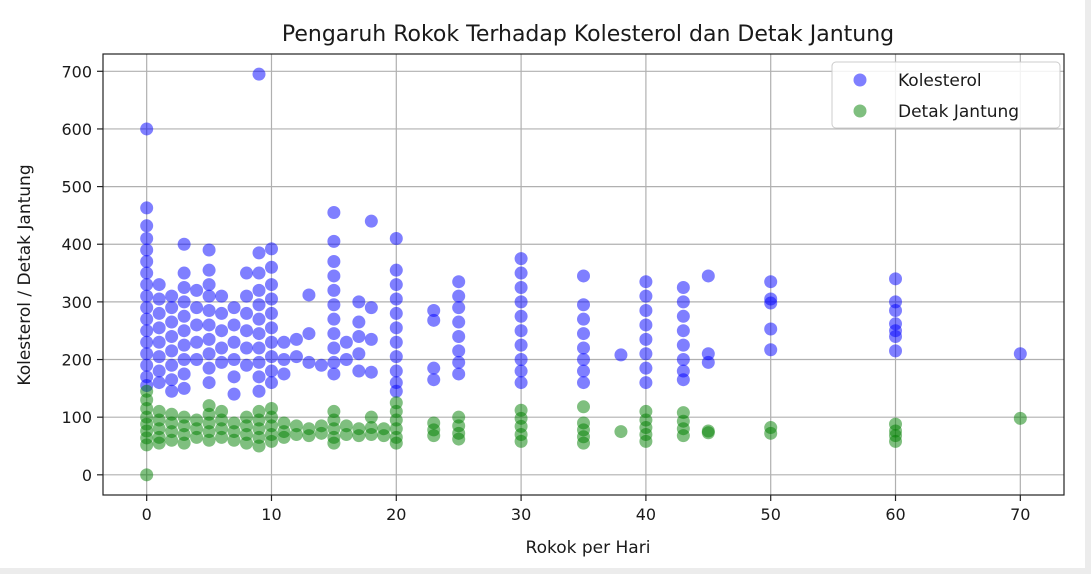  What do you see at coordinates (521, 514) in the screenshot?
I see `x-tick-label: 30` at bounding box center [521, 514].